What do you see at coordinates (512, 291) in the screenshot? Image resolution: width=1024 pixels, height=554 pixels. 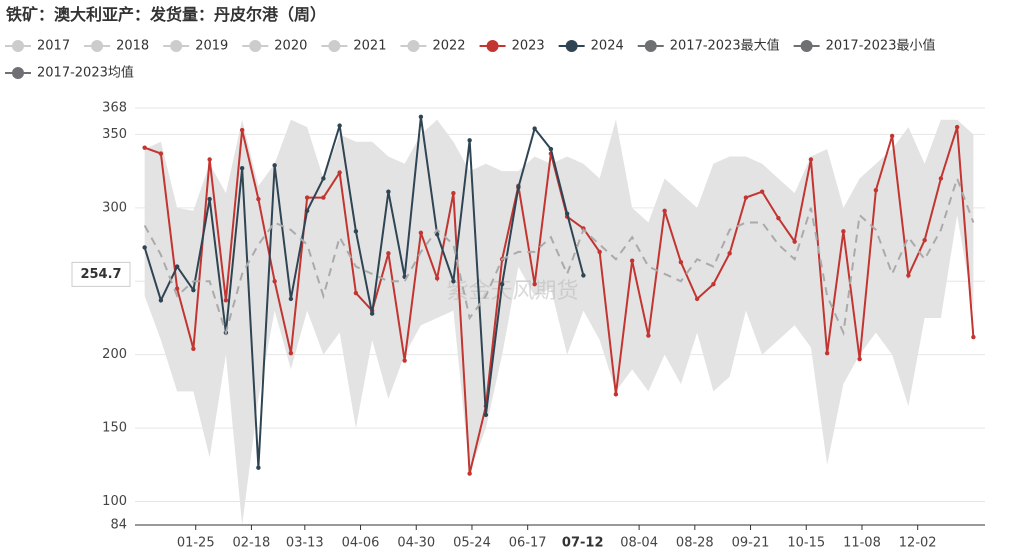 I see `watermark: 紫金天风期货` at bounding box center [512, 291].